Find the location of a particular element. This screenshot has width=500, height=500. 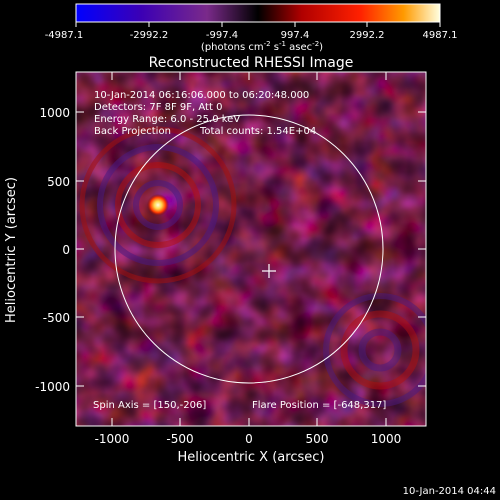

x-tick-label: 1000 is located at coordinates (386, 439).